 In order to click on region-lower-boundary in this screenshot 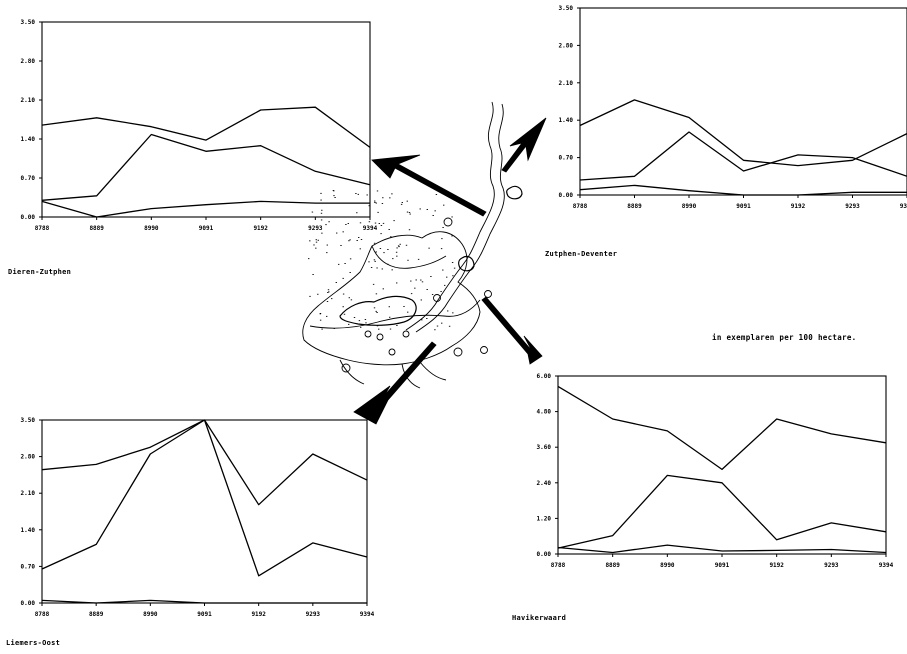, I will do `click(393, 374)`.